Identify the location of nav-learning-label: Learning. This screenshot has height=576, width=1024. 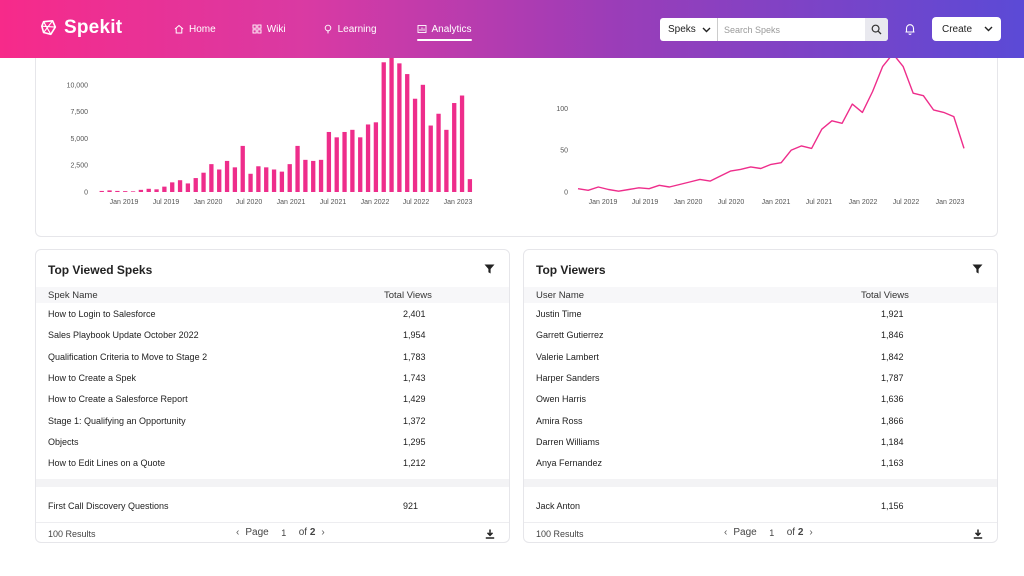
(357, 29).